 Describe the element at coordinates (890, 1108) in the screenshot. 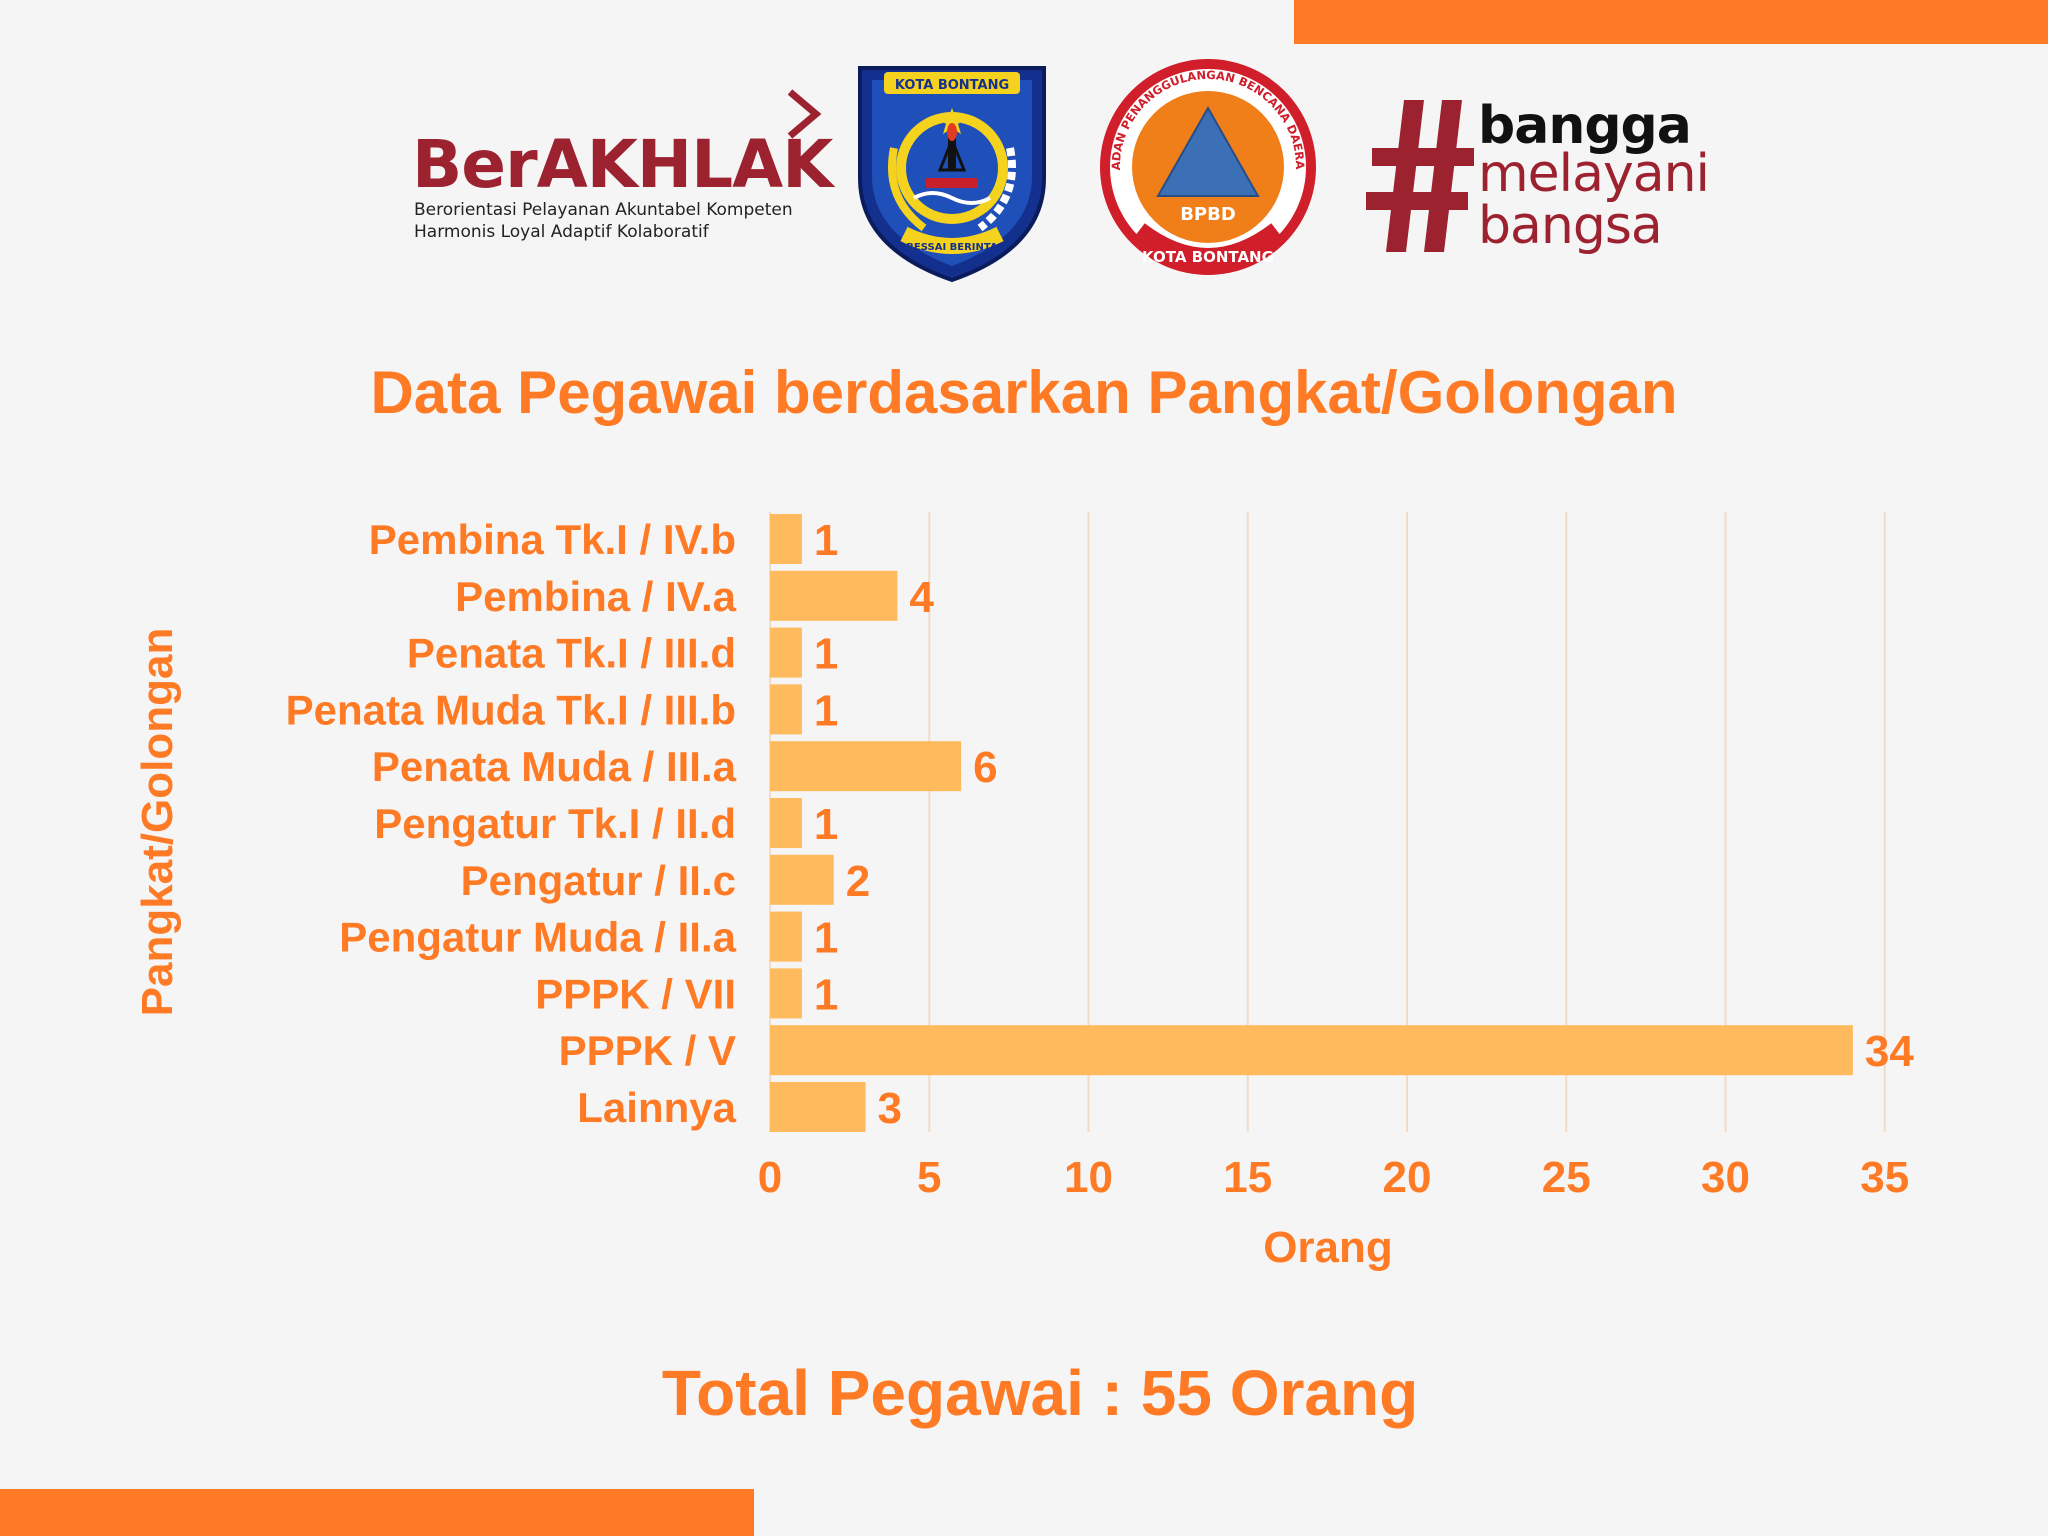

I see `value-label: 3` at that location.